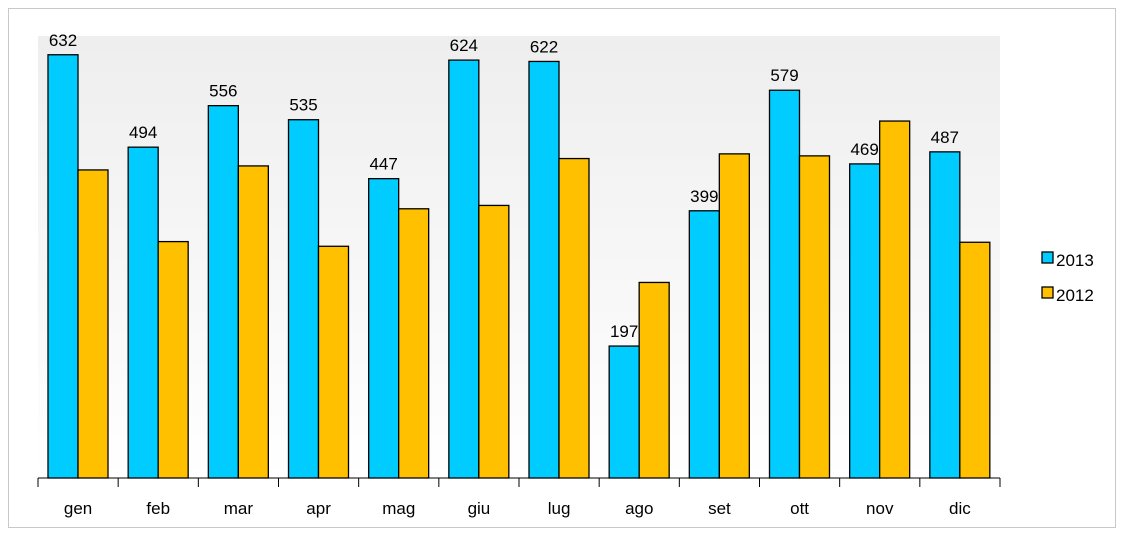 The width and height of the screenshot is (1124, 535). Describe the element at coordinates (864, 149) in the screenshot. I see `data-label-2013-nov: 469` at that location.